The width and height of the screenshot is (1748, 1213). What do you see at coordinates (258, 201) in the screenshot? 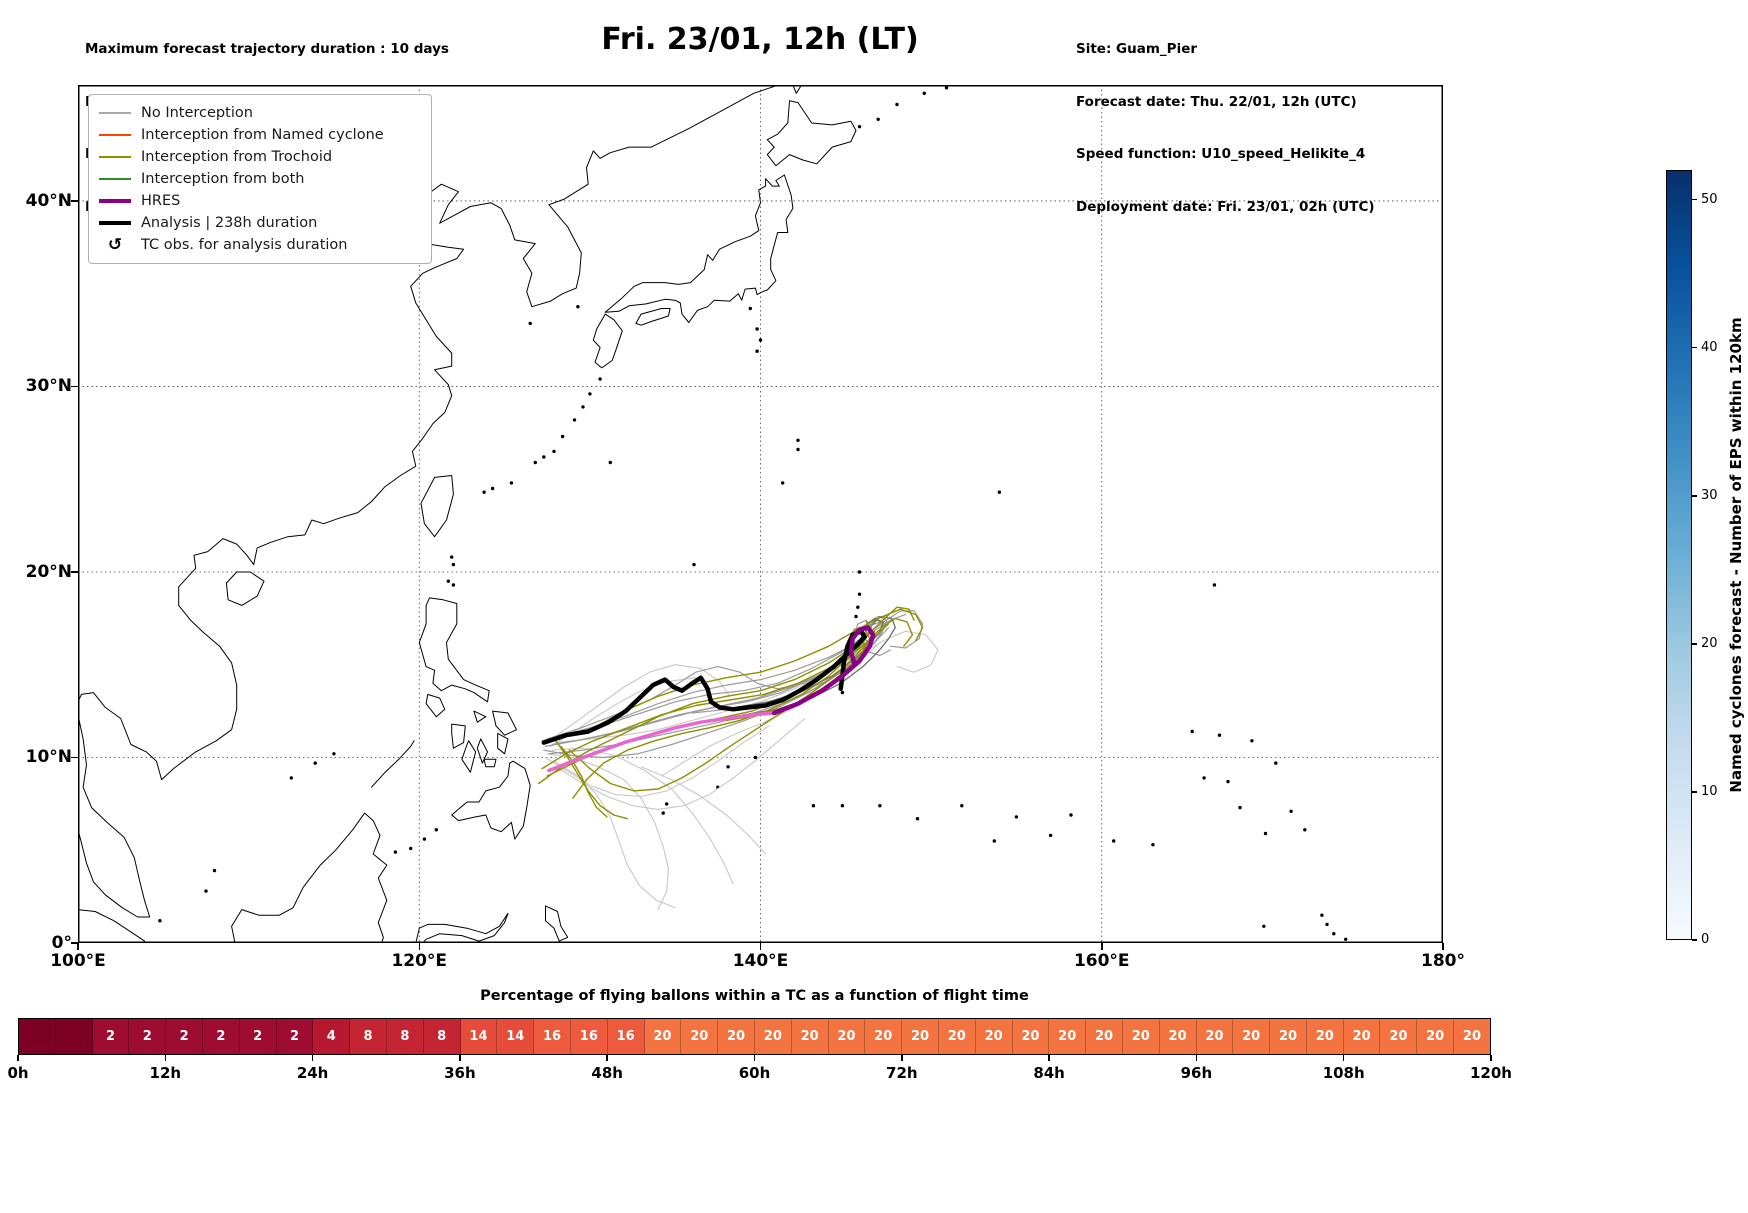
I see `legend-item: HRES` at bounding box center [258, 201].